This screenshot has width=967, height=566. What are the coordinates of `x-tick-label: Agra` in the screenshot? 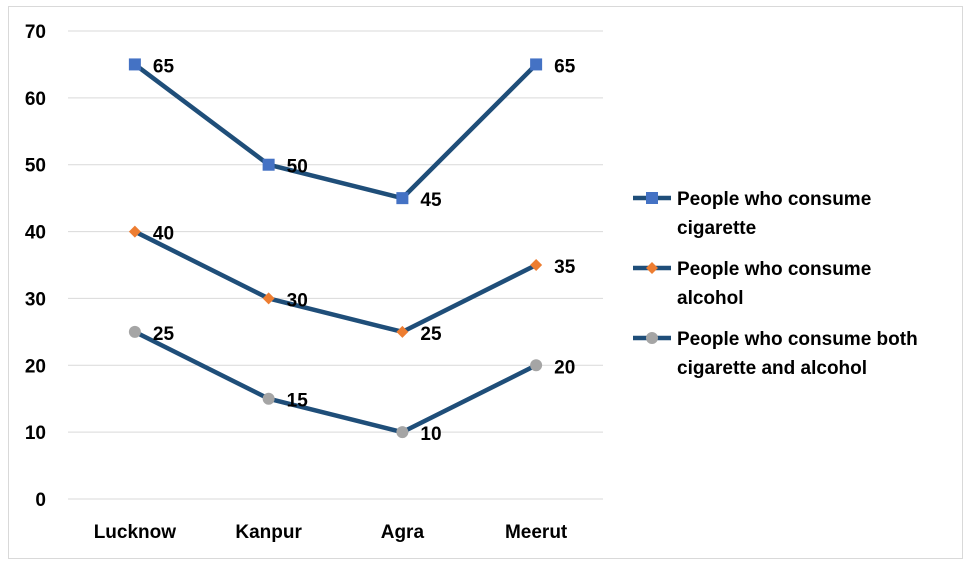 It's located at (403, 532).